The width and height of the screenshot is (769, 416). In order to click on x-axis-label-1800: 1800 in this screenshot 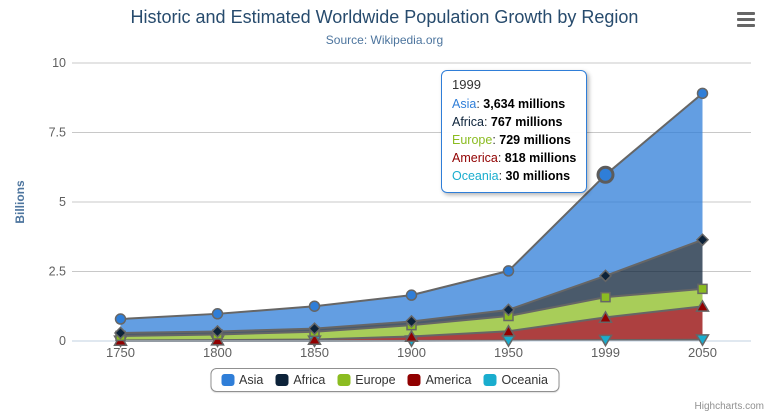, I will do `click(217, 352)`.